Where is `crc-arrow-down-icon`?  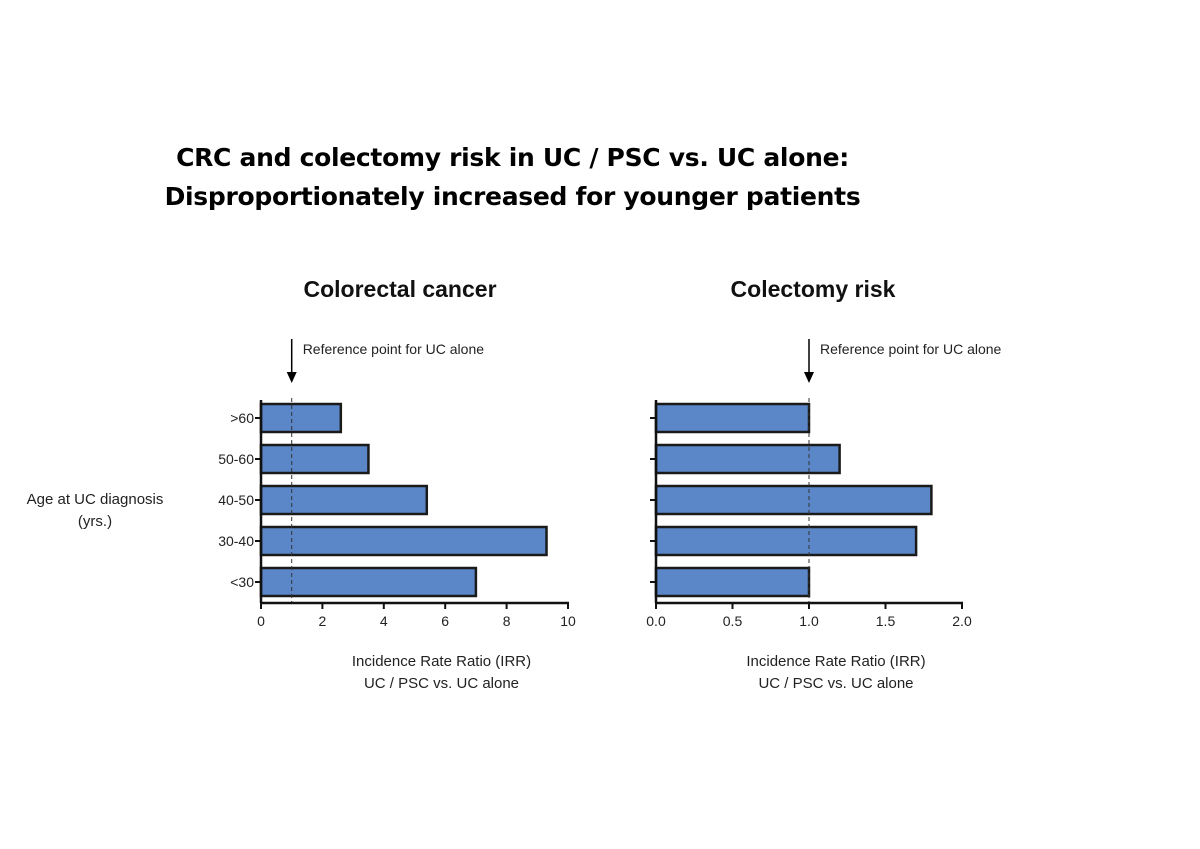 crc-arrow-down-icon is located at coordinates (291, 377).